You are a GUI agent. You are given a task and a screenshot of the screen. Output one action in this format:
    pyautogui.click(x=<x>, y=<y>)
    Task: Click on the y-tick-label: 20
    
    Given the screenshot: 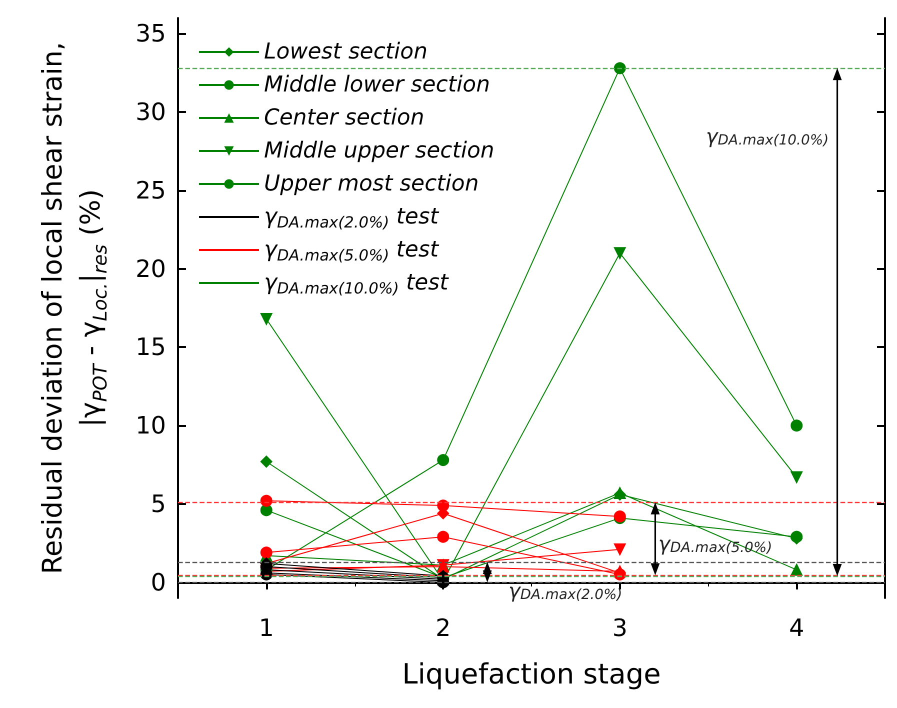 What is the action you would take?
    pyautogui.click(x=150, y=268)
    